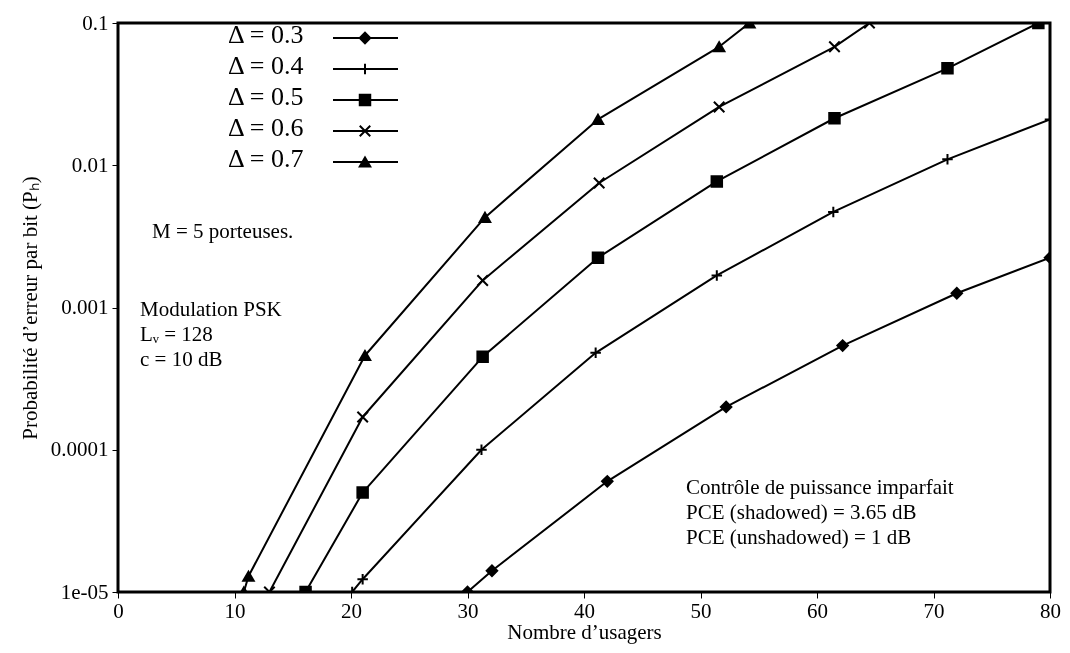  What do you see at coordinates (266, 96) in the screenshot?
I see `legend-label: Δ = 0.5` at bounding box center [266, 96].